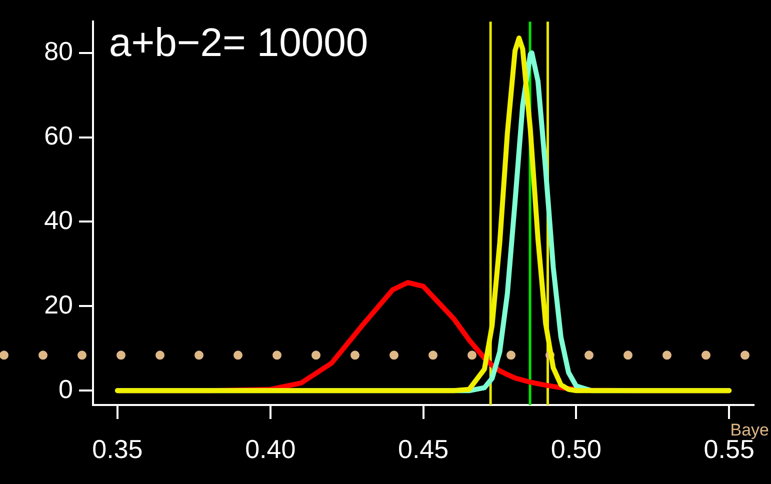 Image resolution: width=771 pixels, height=484 pixels. What do you see at coordinates (58, 304) in the screenshot?
I see `y-tick-label: 20` at bounding box center [58, 304].